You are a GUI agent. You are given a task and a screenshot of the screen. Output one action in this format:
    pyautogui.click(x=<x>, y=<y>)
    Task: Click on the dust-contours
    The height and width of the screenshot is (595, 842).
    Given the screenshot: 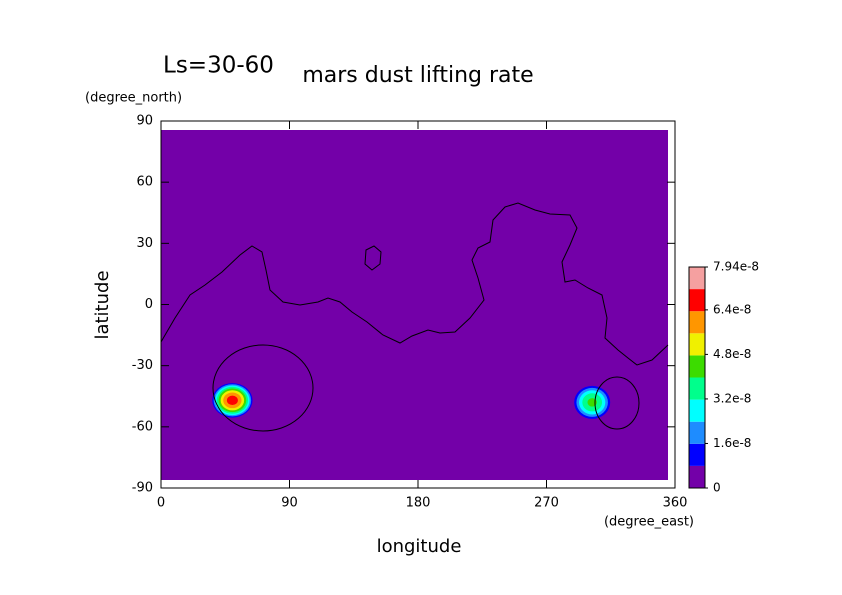 What is the action you would take?
    pyautogui.click(x=411, y=401)
    